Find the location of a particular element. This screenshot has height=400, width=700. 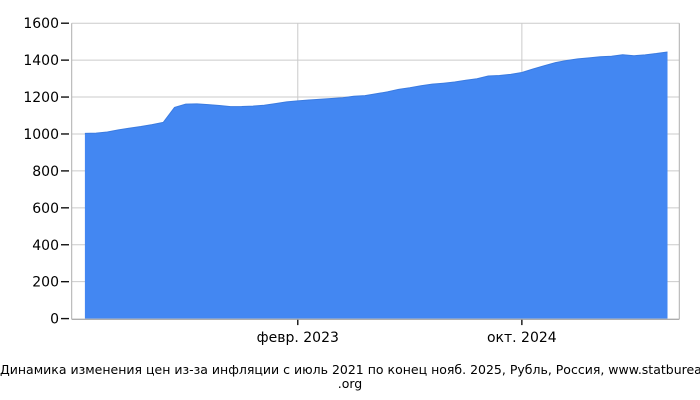

y-tick-label: 400 is located at coordinates (45, 246).